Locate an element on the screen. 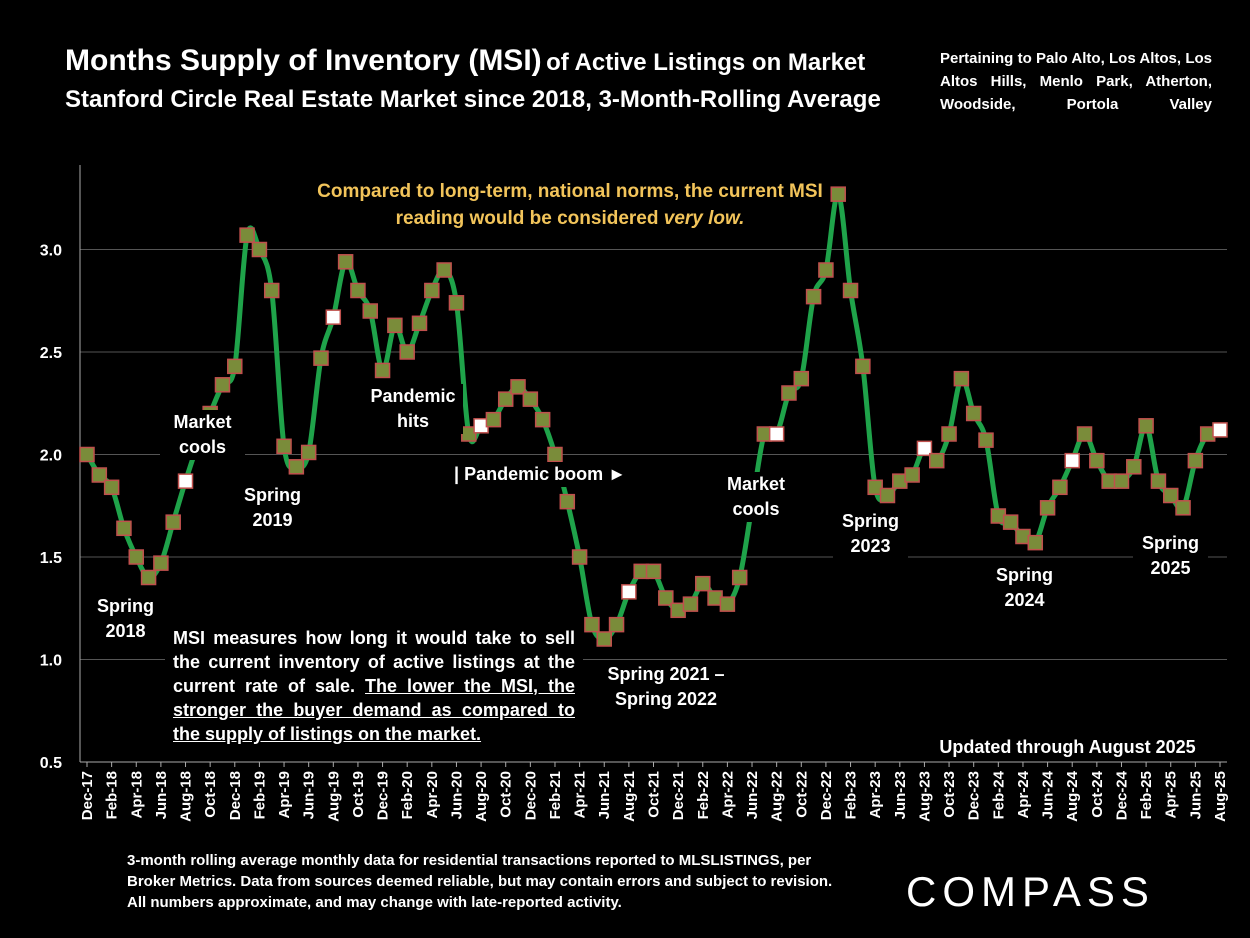 The image size is (1250, 938). x-tick-label: Apr-23 is located at coordinates (875, 795).